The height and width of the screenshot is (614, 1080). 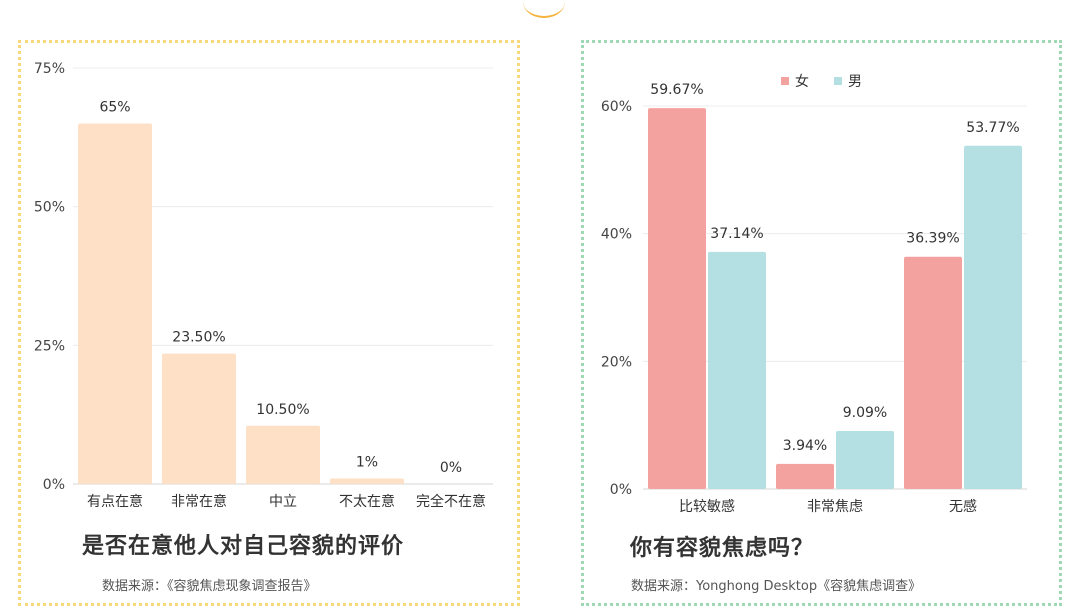 I want to click on right-y-tick-label: 60%, so click(x=616, y=107).